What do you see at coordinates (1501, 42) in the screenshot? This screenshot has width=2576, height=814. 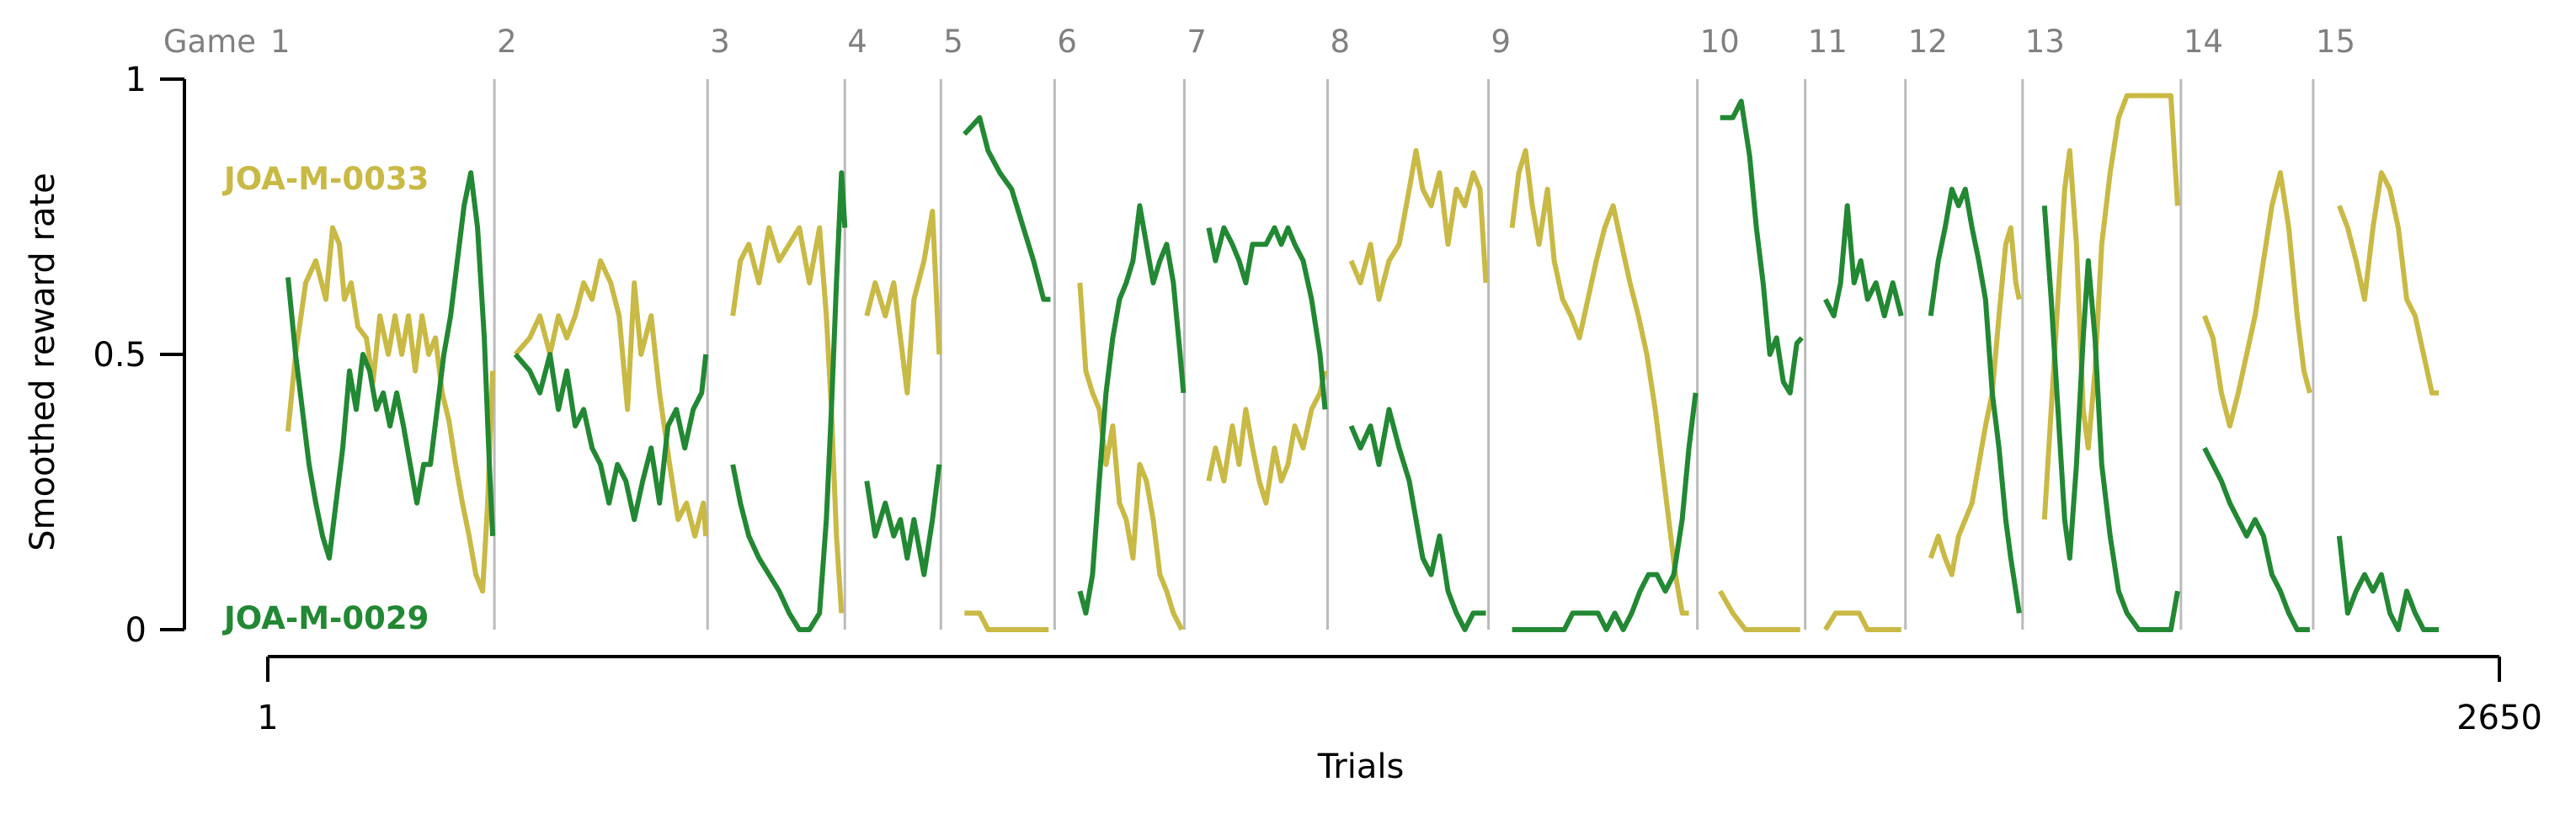 I see `game-label: 9` at bounding box center [1501, 42].